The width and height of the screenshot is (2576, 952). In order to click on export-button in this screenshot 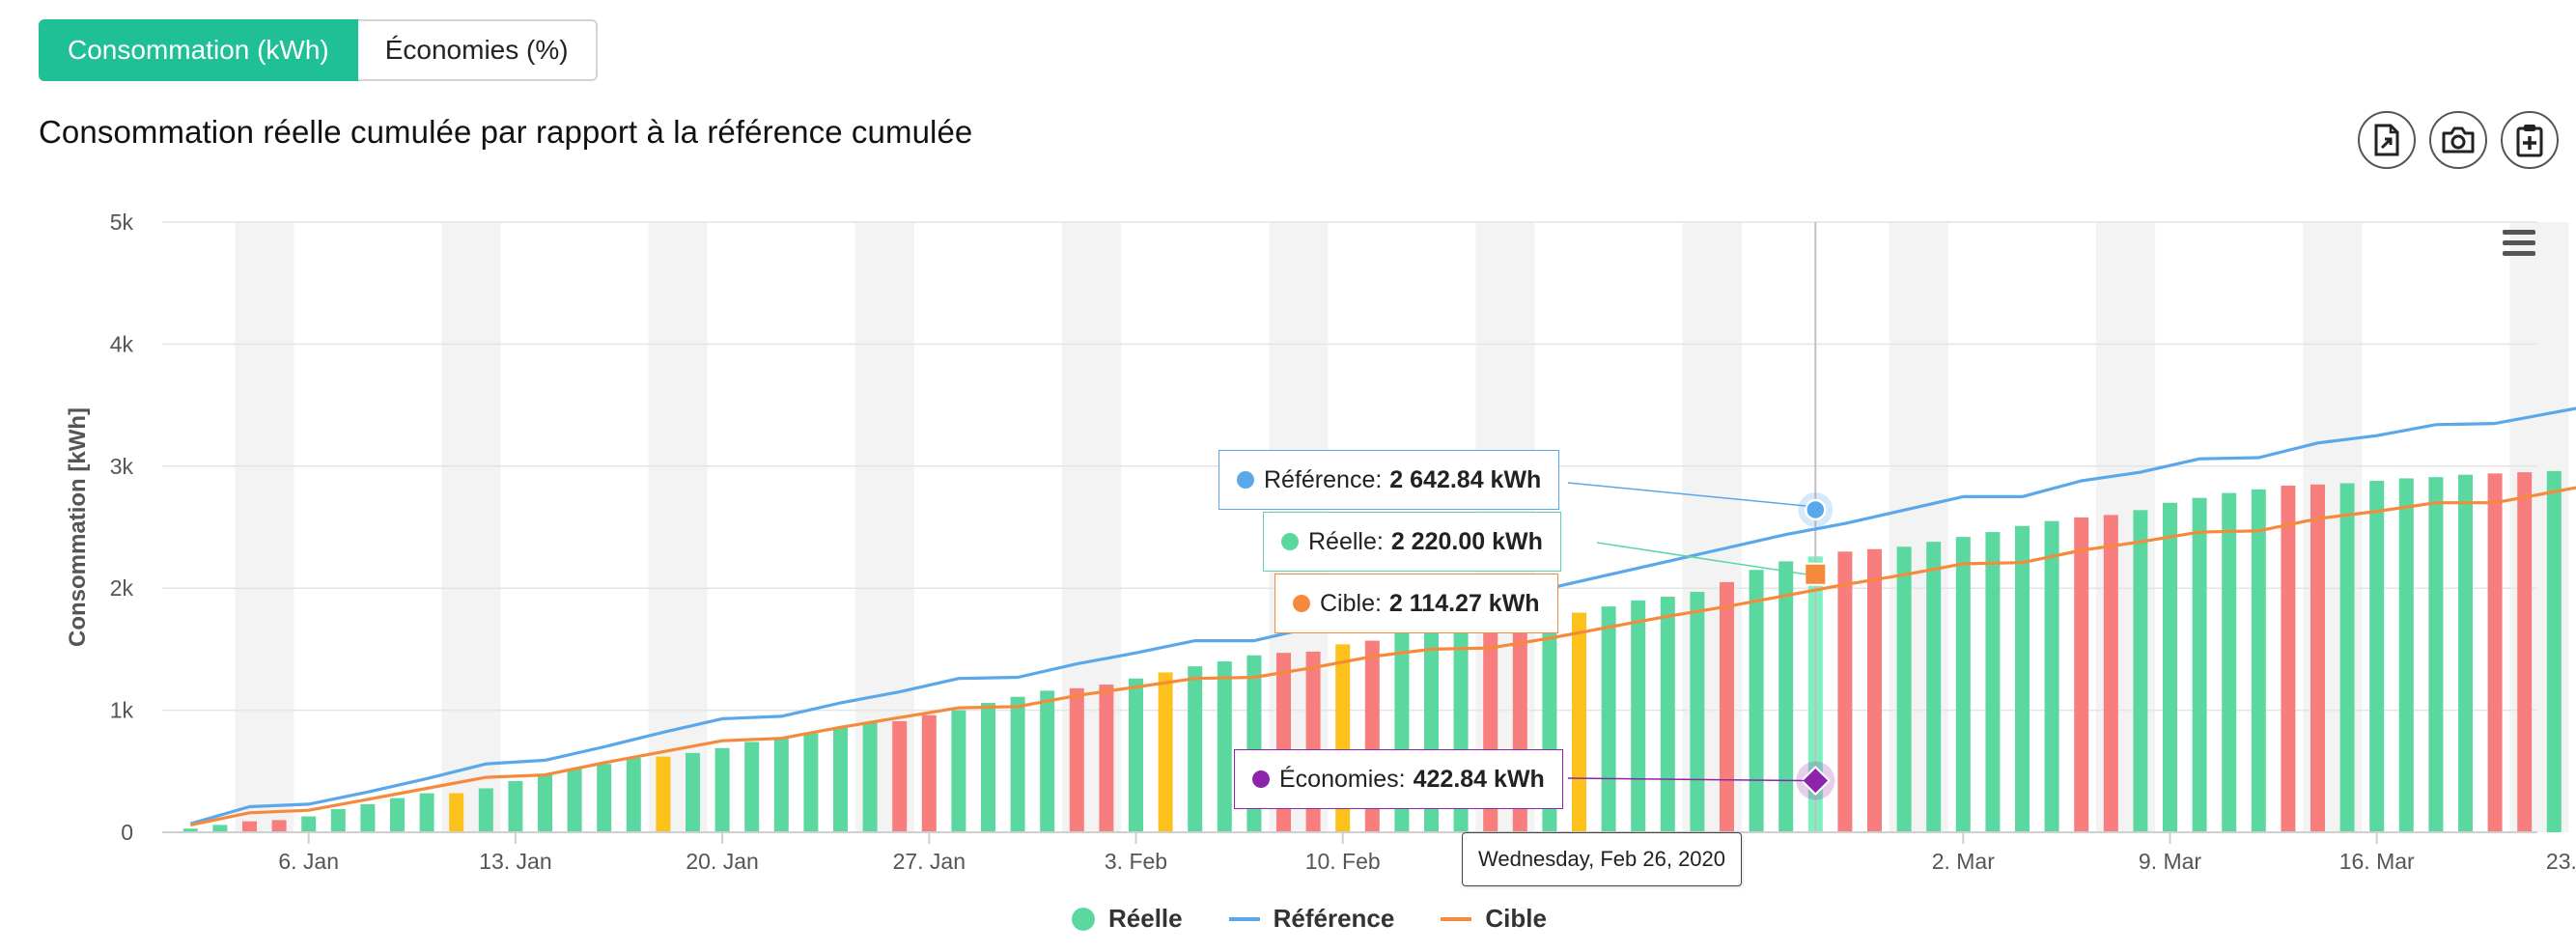, I will do `click(2387, 140)`.